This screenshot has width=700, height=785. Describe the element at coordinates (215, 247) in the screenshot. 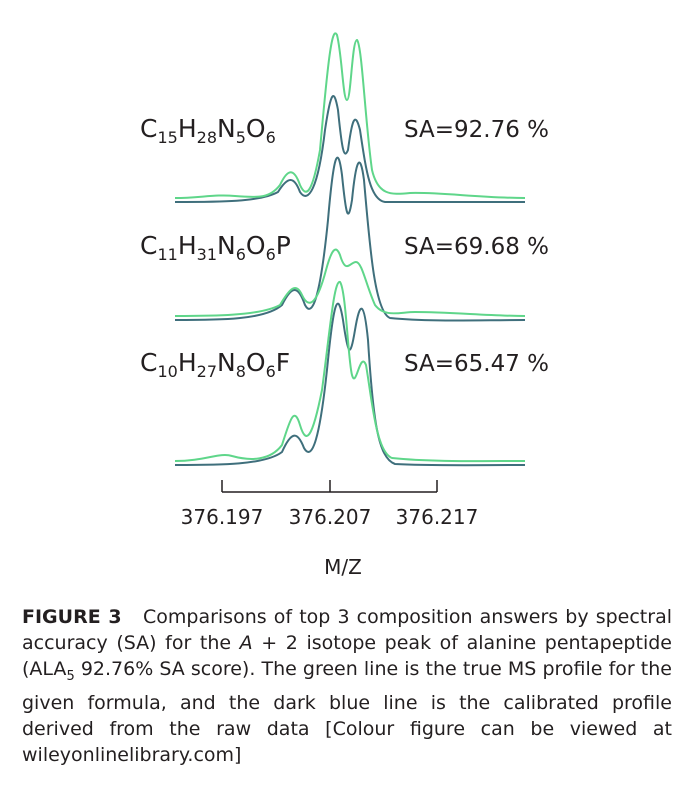

I see `formula: C11H31N6O6P` at that location.